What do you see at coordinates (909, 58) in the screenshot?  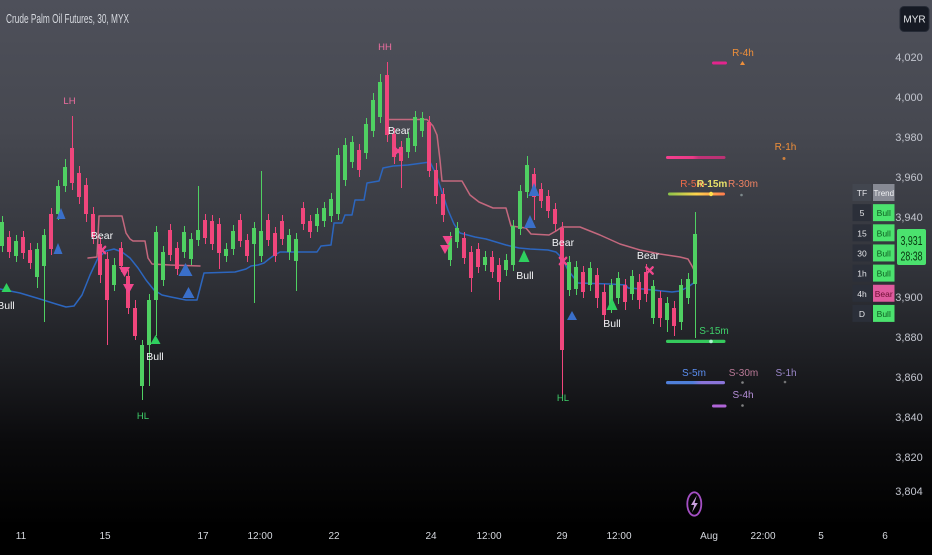 I see `svg-text: 4,020` at bounding box center [909, 58].